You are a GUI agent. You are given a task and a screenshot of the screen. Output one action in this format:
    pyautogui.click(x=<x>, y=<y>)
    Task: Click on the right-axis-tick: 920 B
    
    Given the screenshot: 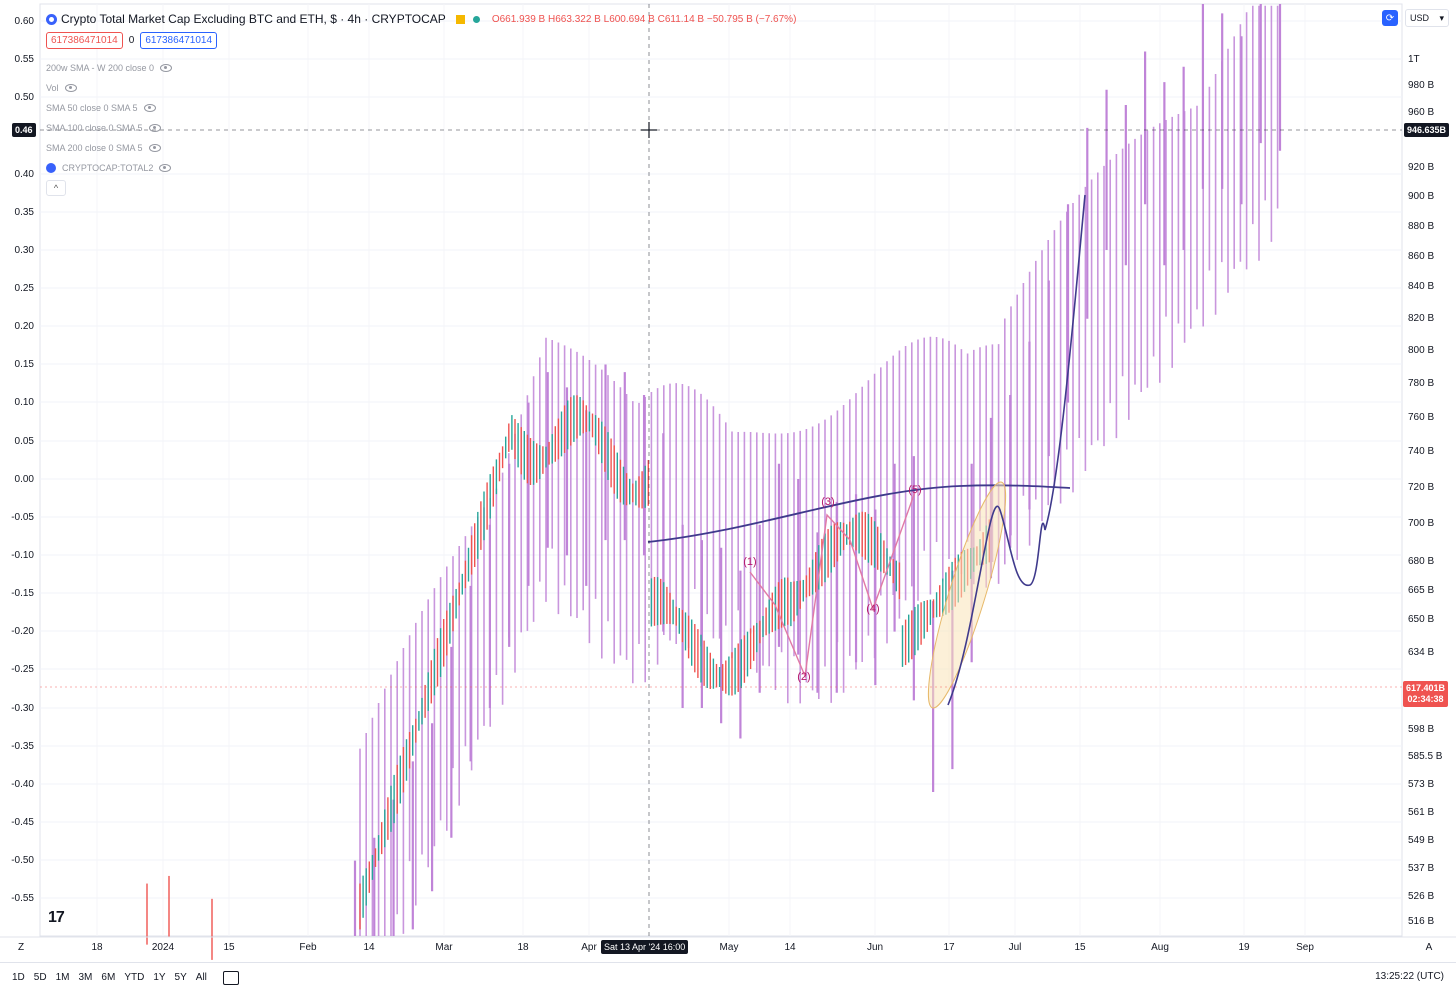 What is the action you would take?
    pyautogui.click(x=1421, y=167)
    